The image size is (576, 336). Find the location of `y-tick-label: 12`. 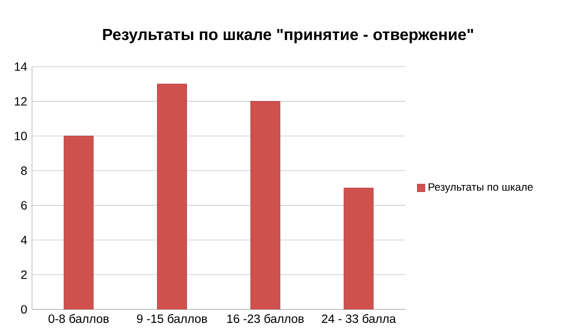

y-tick-label: 12 is located at coordinates (20, 101).